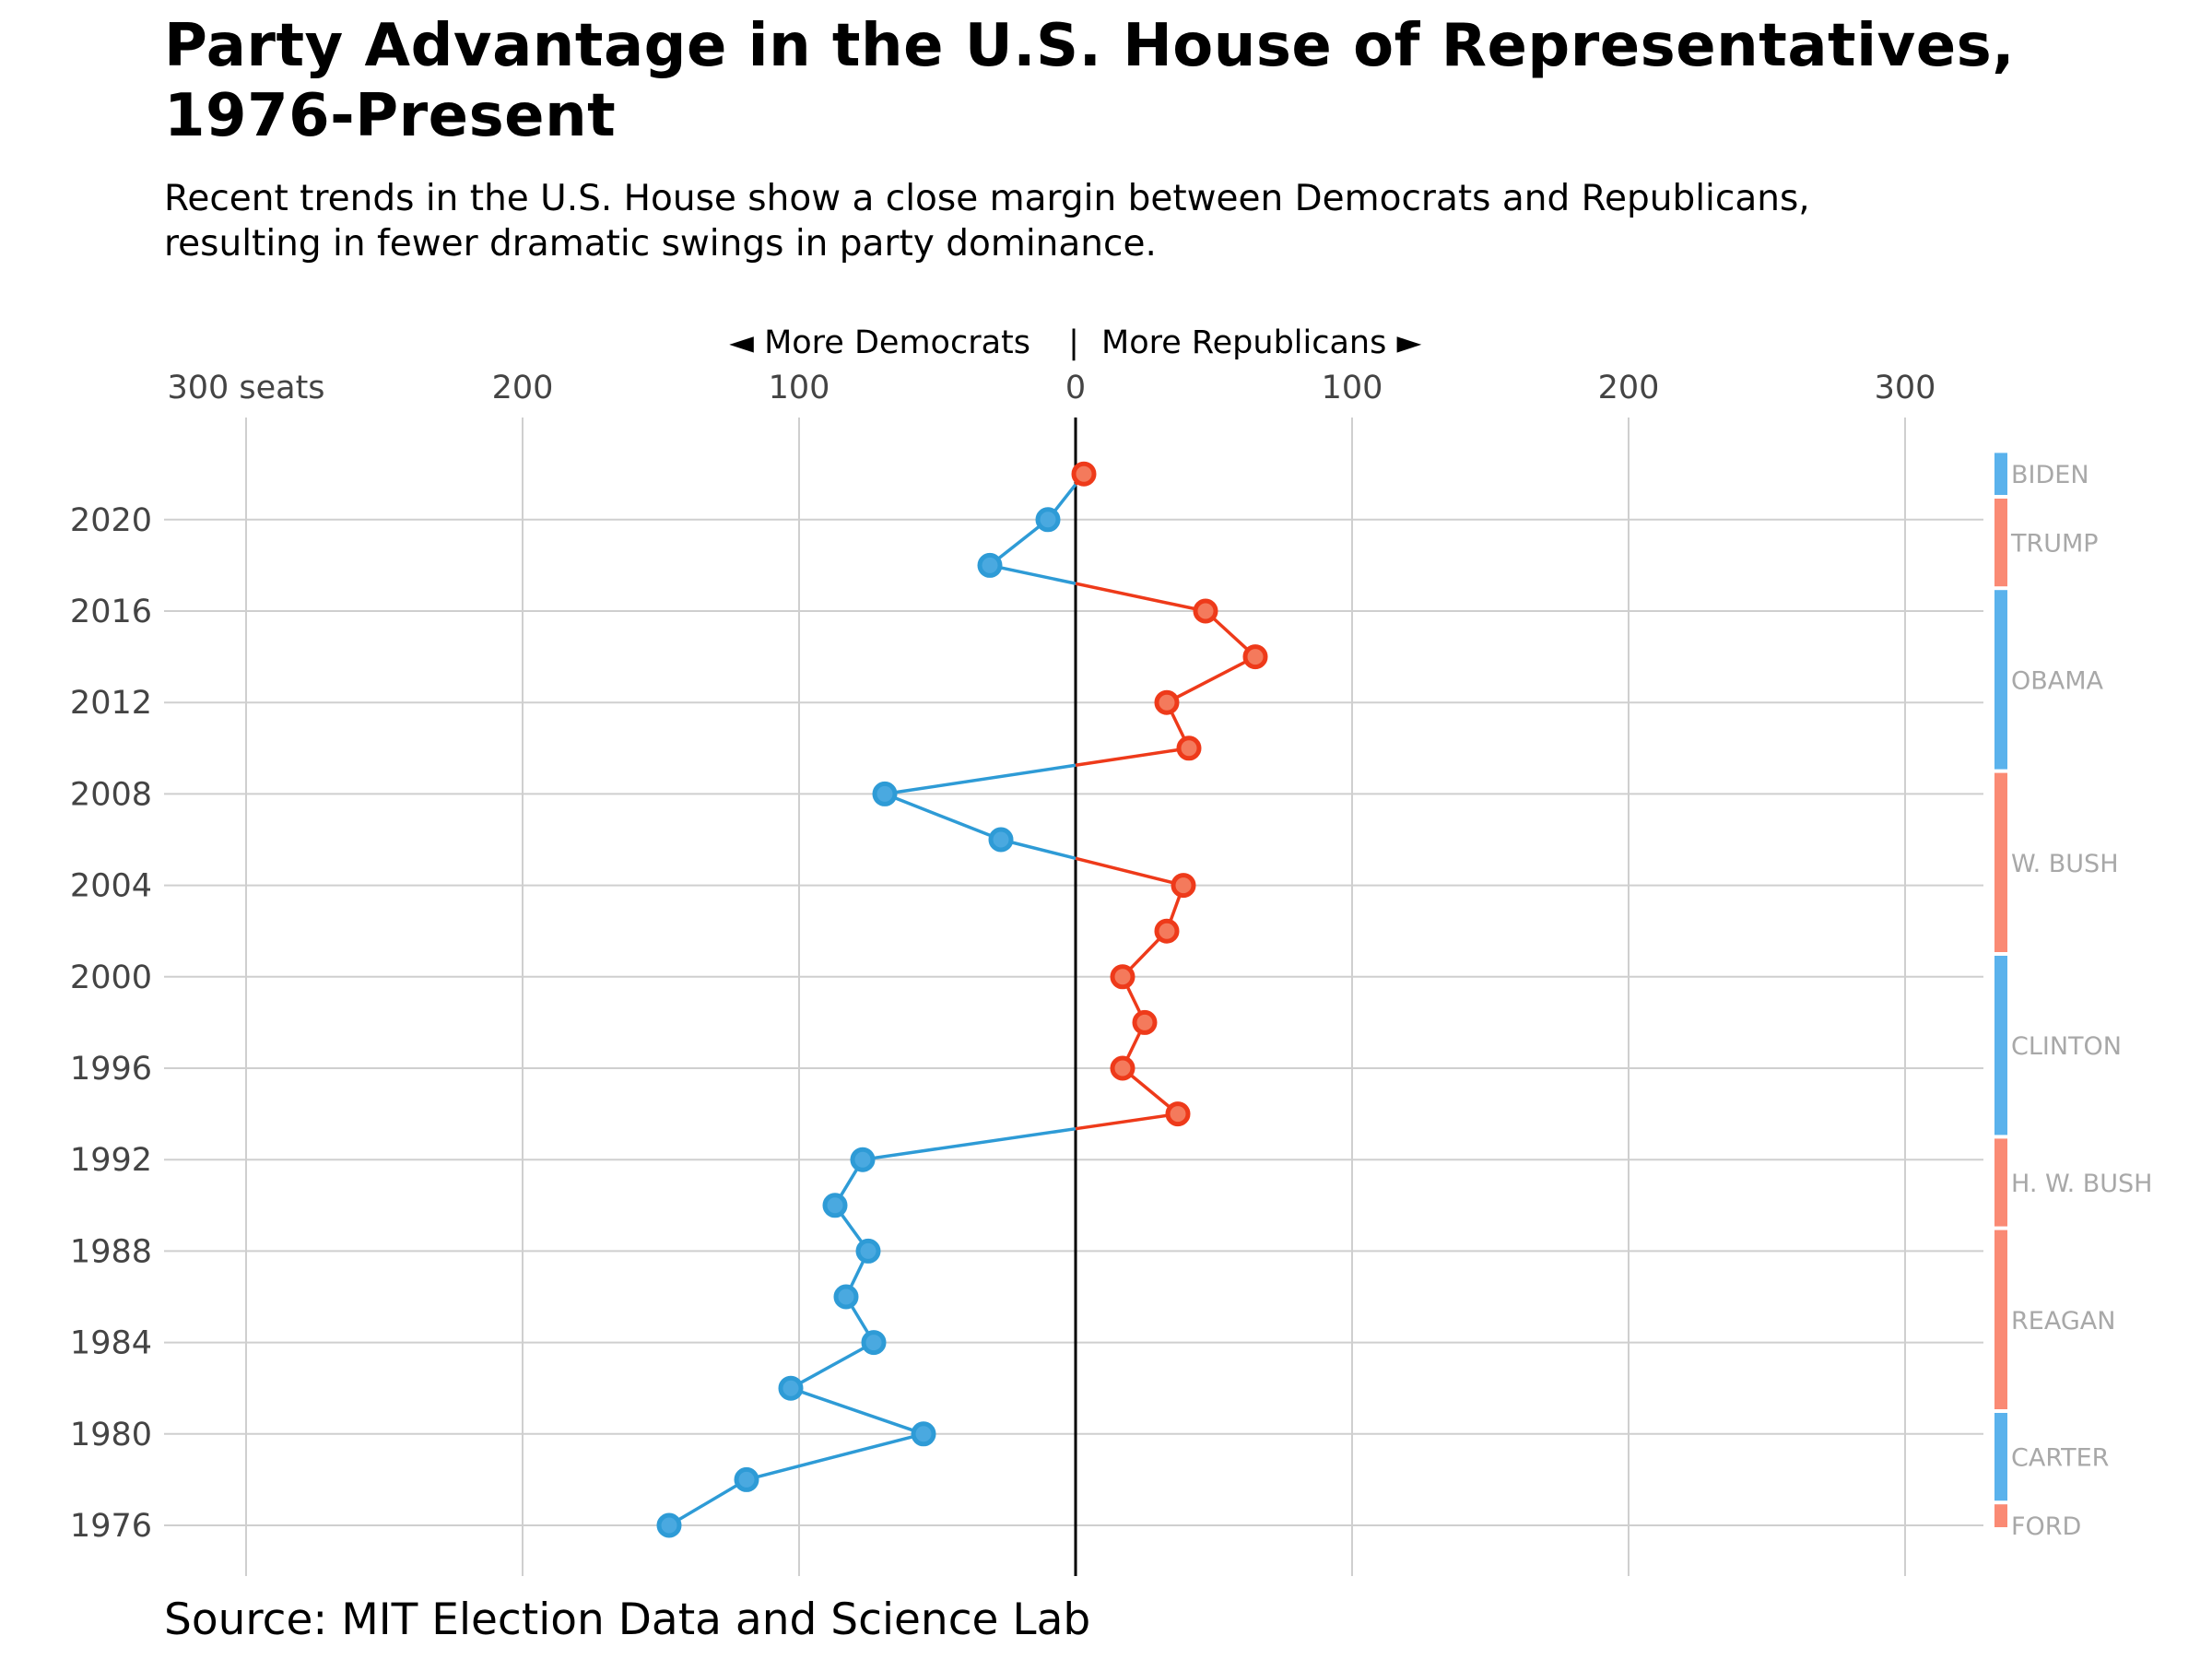  I want to click on y-tick-label: 1976, so click(111, 1526).